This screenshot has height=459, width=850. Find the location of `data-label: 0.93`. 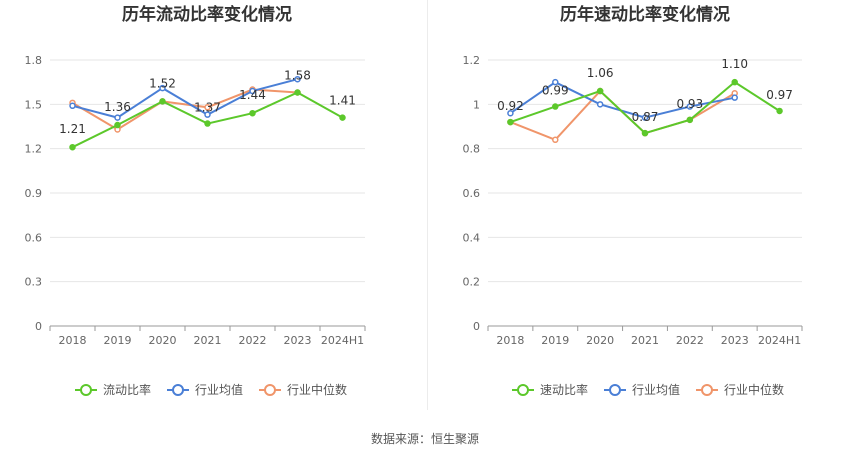

data-label: 0.93 is located at coordinates (689, 104).